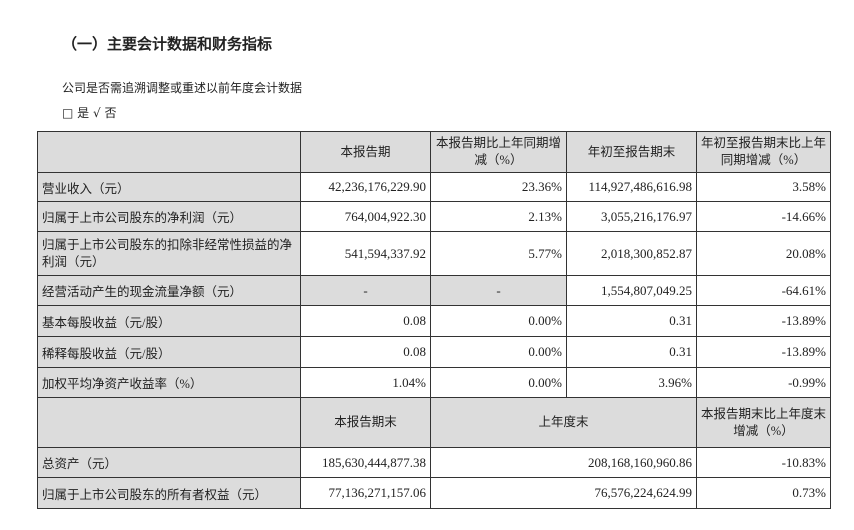 The height and width of the screenshot is (530, 854). Describe the element at coordinates (169, 253) in the screenshot. I see `row-label: 归属于上市公司股东的扣除非经常性损益的净利润（元）` at that location.